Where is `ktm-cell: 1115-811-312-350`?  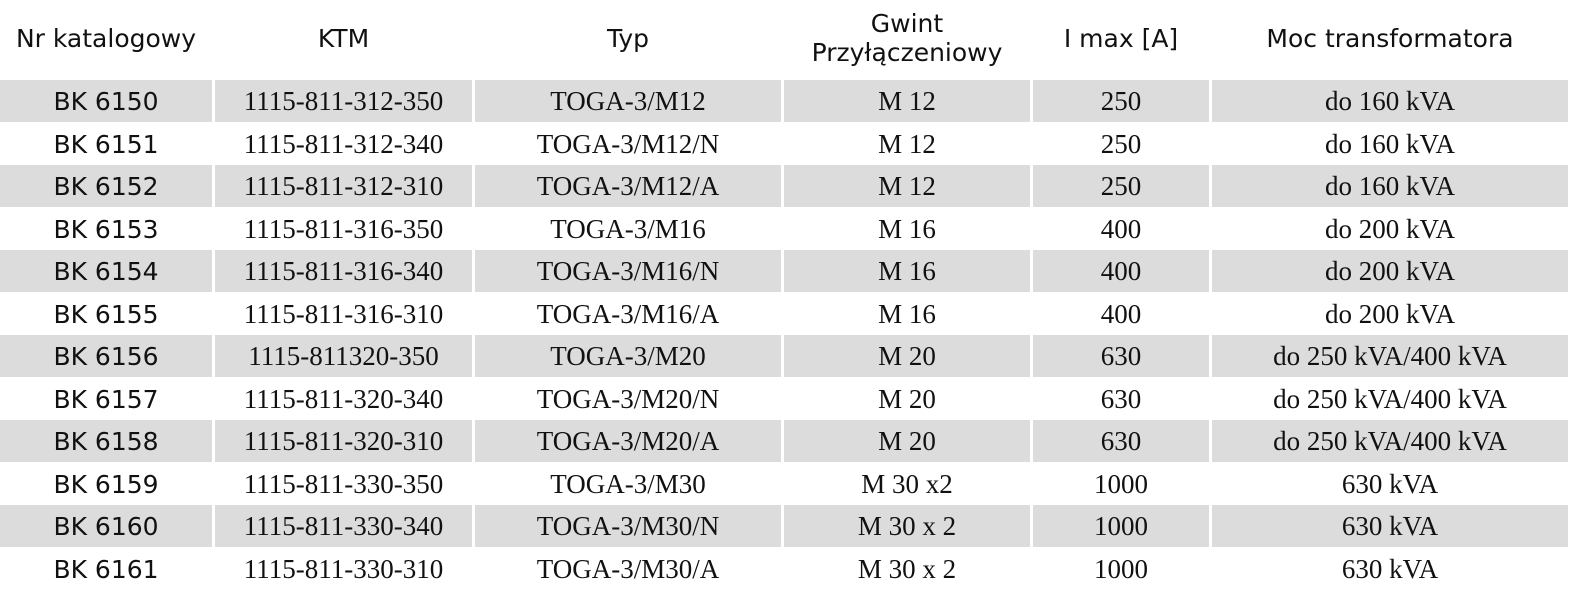
ktm-cell: 1115-811-312-350 is located at coordinates (343, 101).